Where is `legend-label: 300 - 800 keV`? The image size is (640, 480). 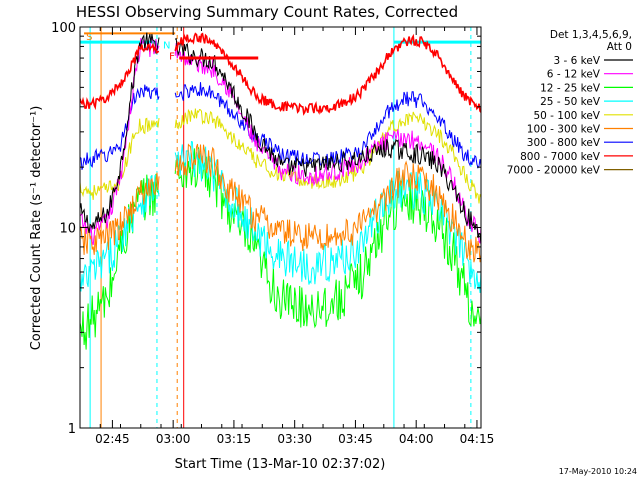 legend-label: 300 - 800 keV is located at coordinates (564, 143).